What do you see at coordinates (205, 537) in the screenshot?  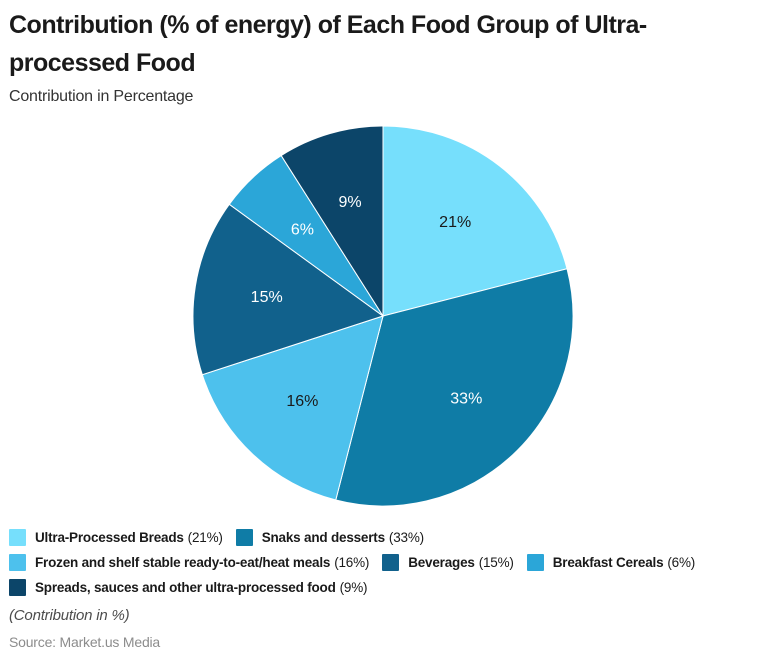 I see `legend-item-value: (21%)` at bounding box center [205, 537].